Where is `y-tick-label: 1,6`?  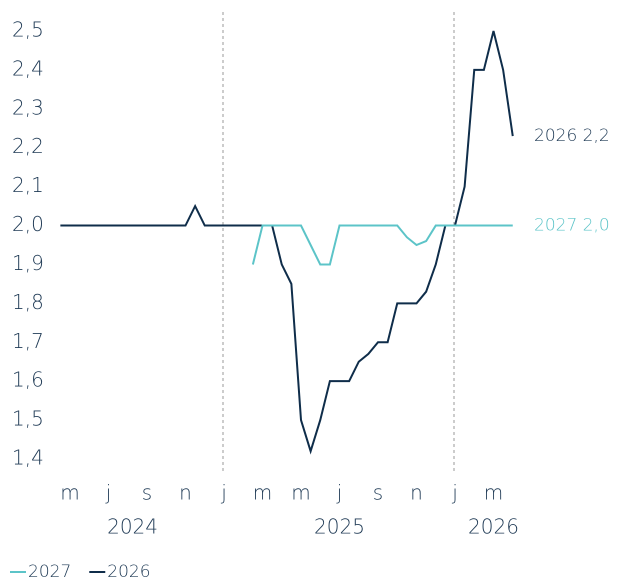
y-tick-label: 1,6 is located at coordinates (28, 380).